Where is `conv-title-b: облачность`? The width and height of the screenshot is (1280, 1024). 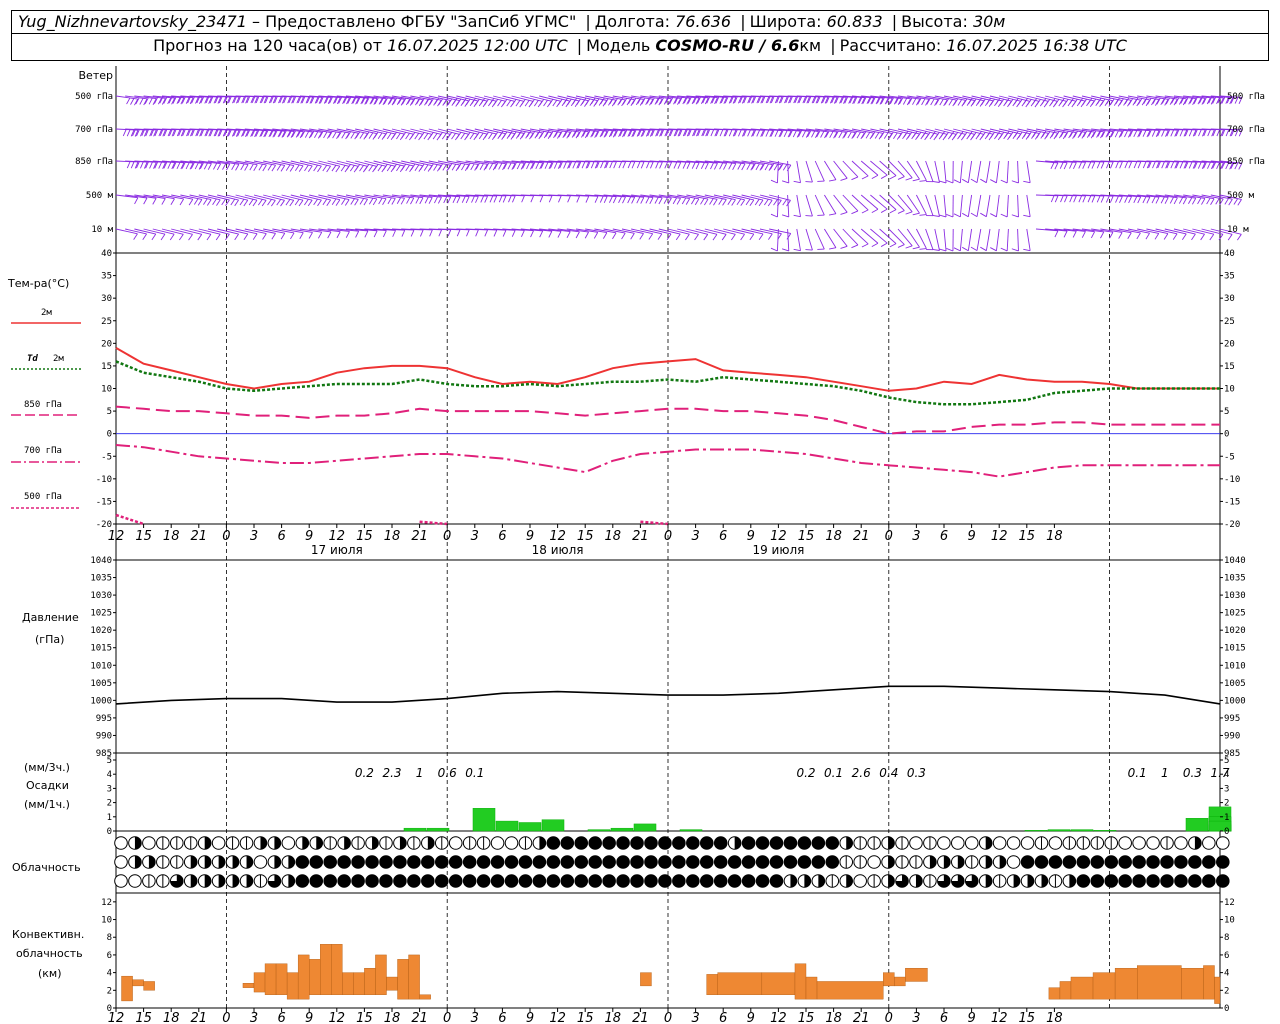
conv-title-b: облачность is located at coordinates (49, 953).